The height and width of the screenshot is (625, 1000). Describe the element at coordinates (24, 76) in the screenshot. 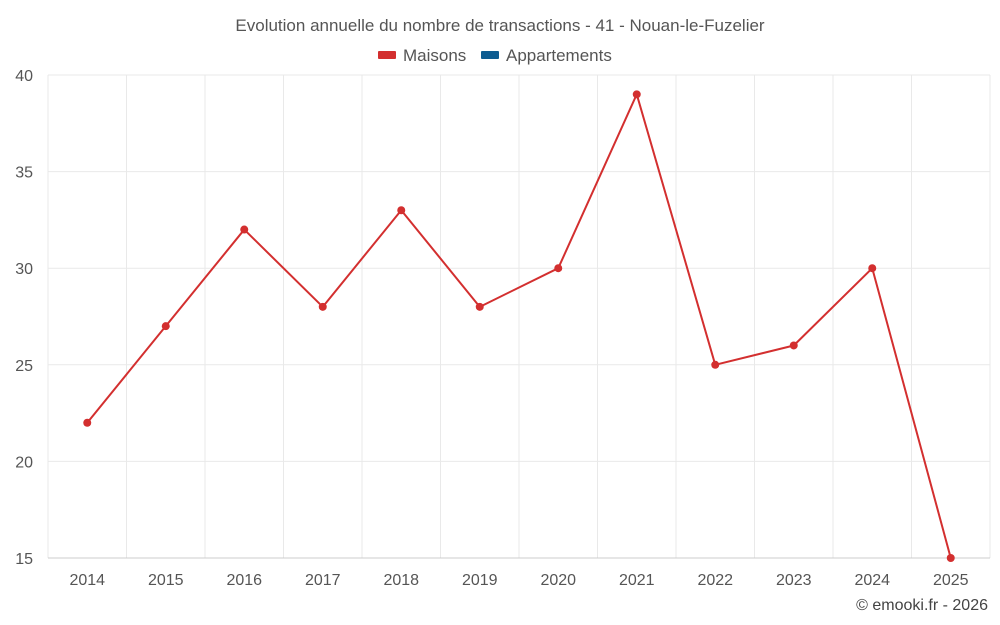

I see `y-tick-label: 40` at that location.